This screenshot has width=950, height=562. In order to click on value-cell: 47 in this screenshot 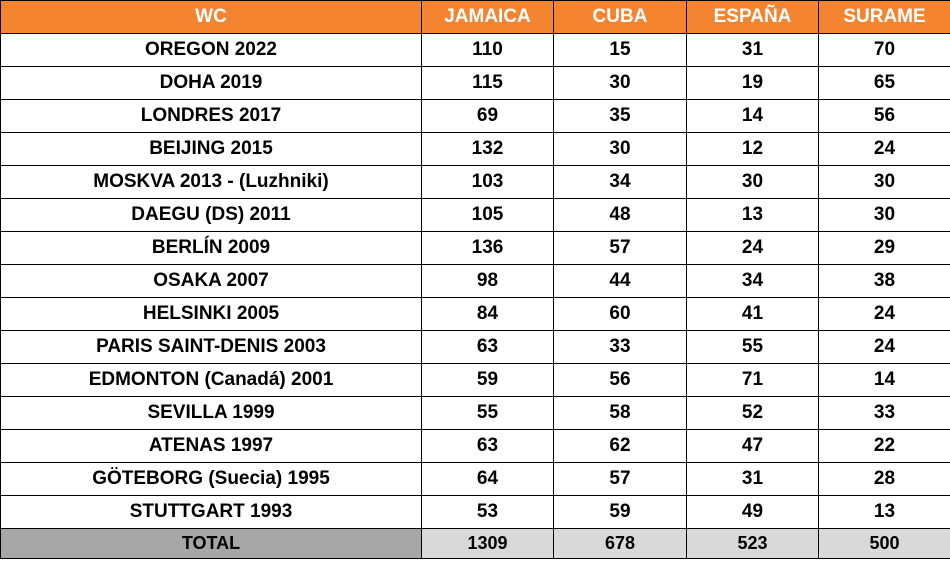, I will do `click(752, 446)`.